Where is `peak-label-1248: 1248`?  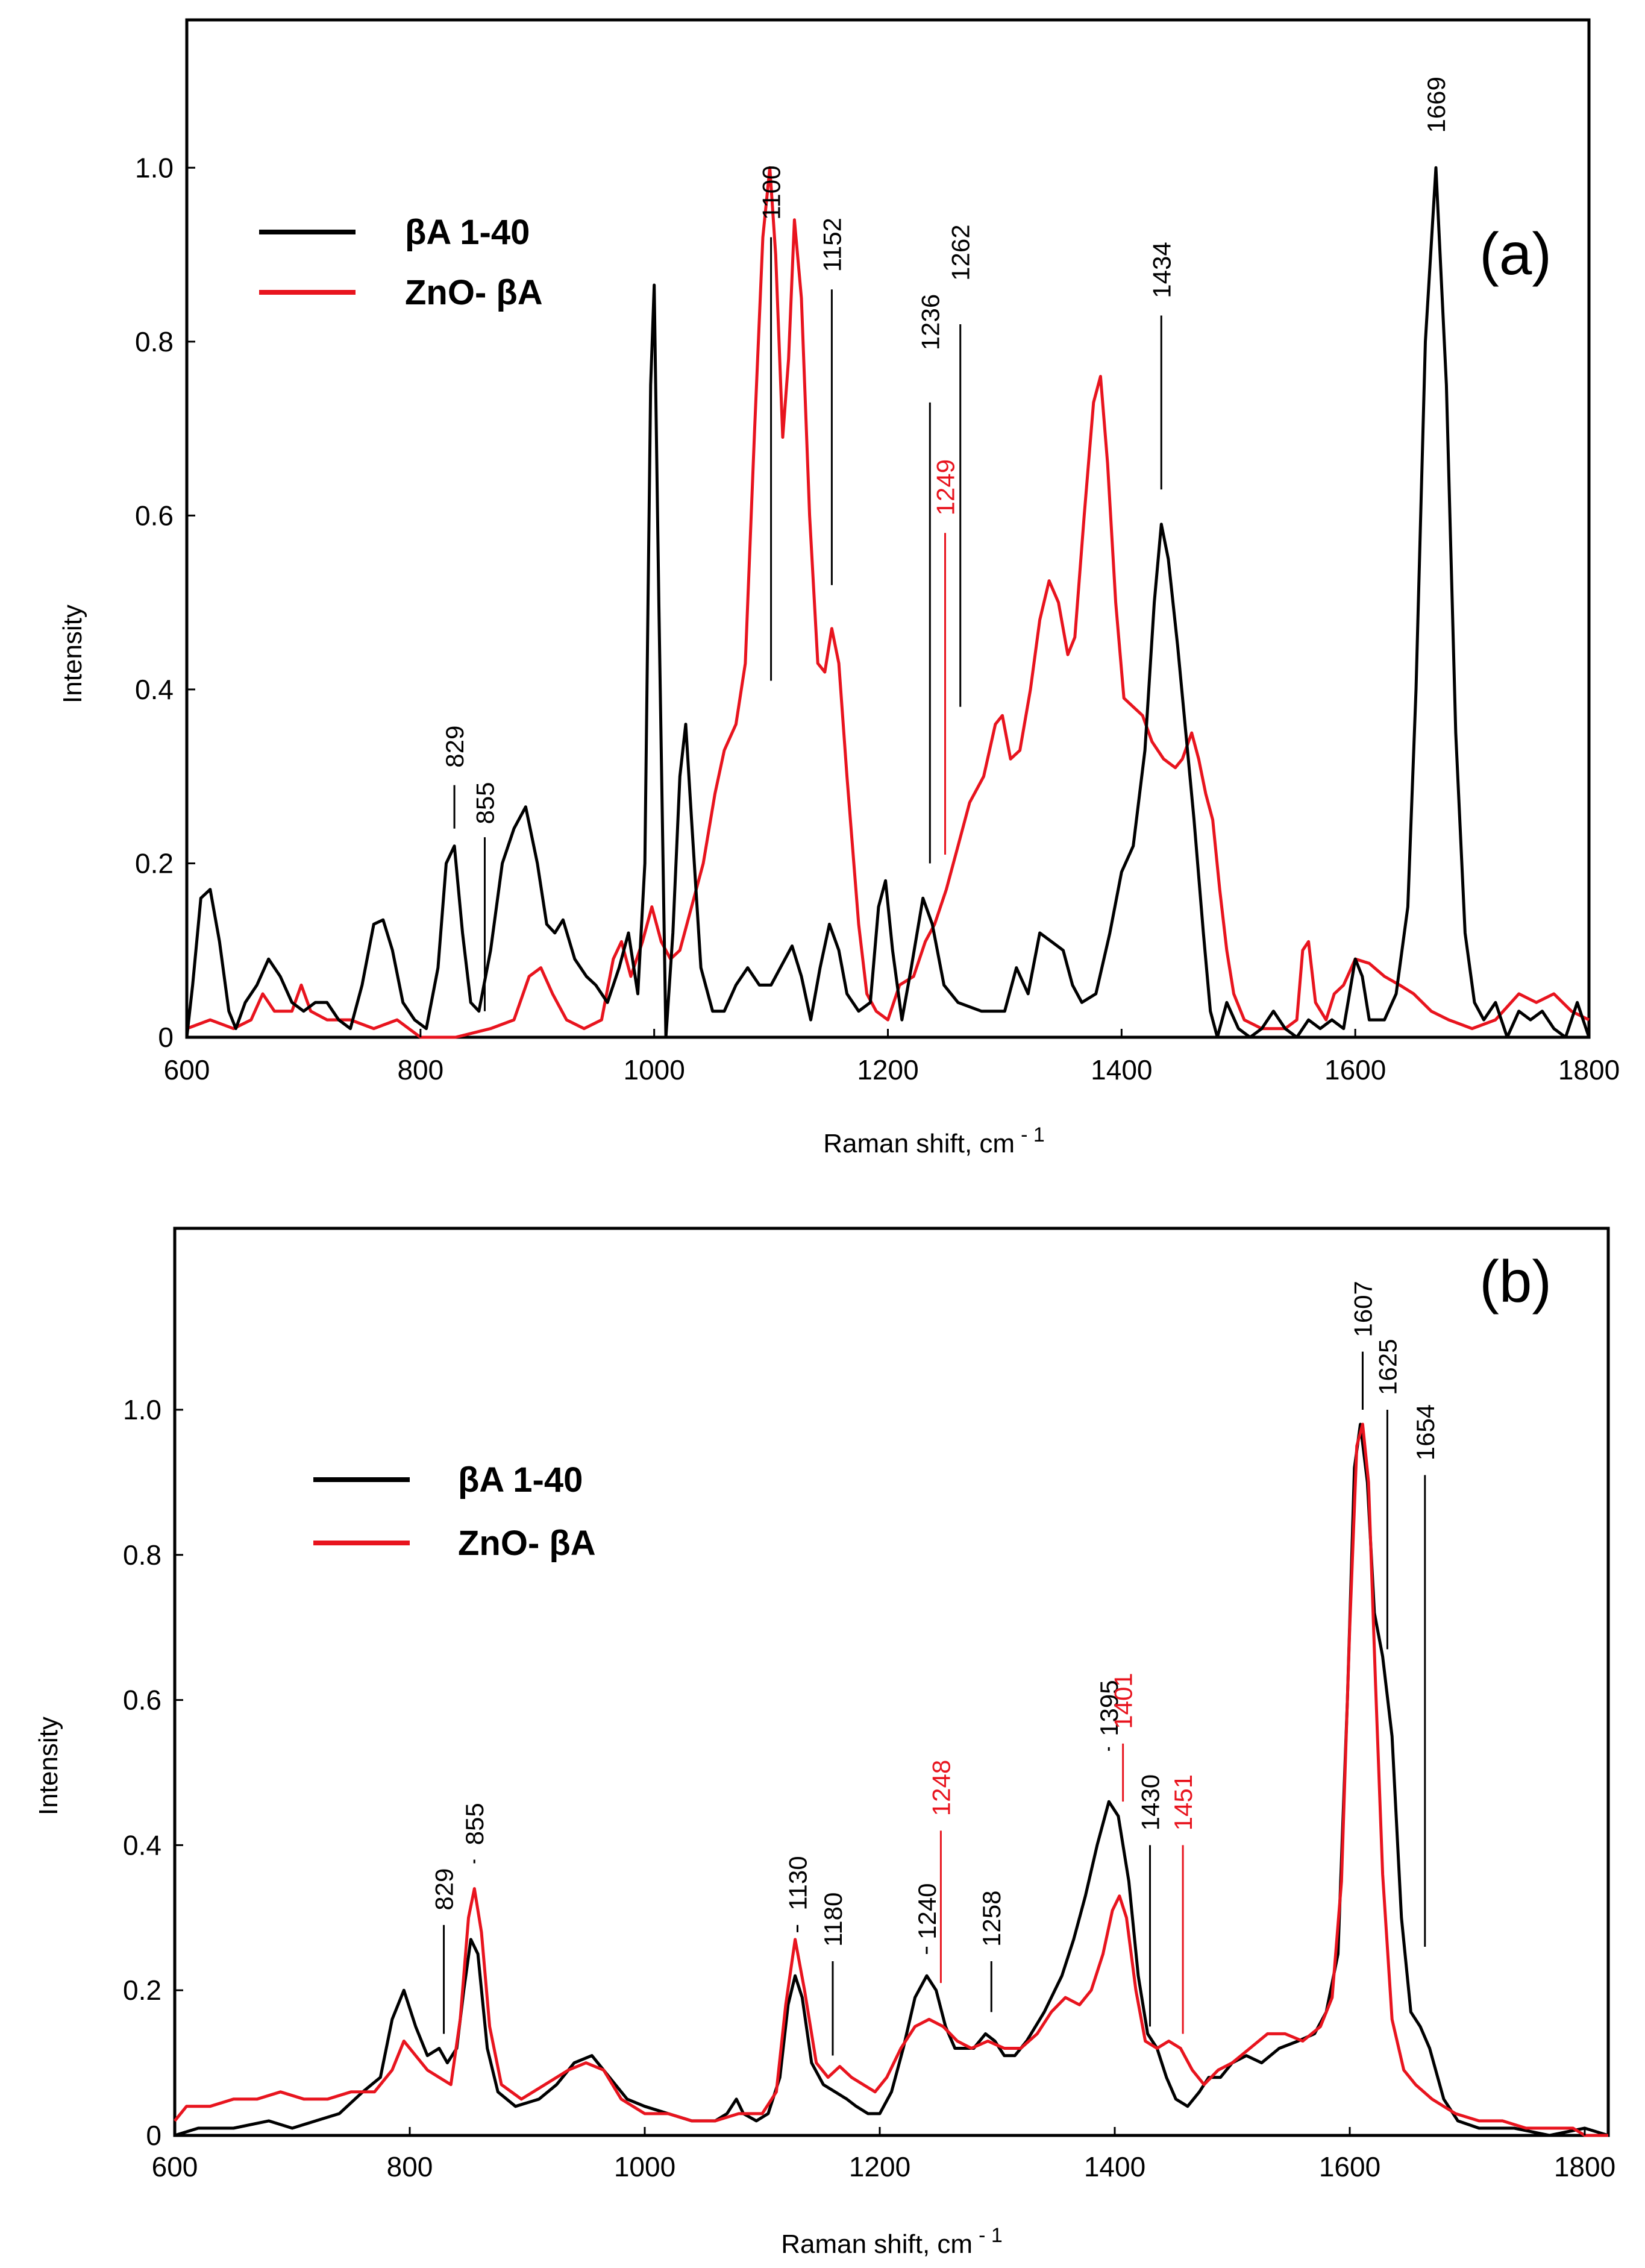
peak-label-1248: 1248 is located at coordinates (941, 1788).